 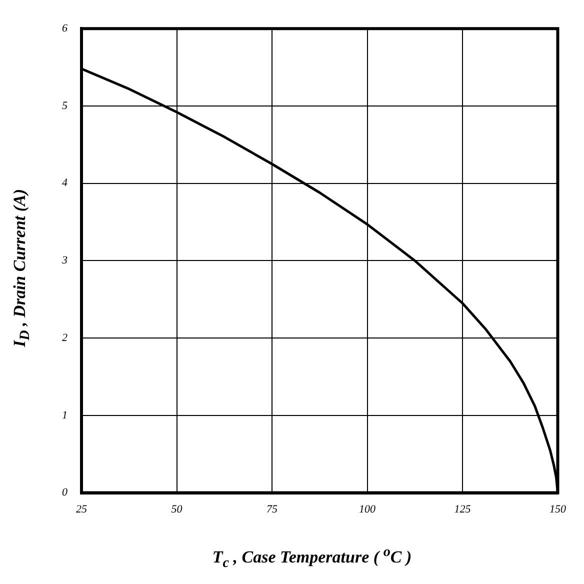 I want to click on y-tick-label: 4, so click(x=65, y=183).